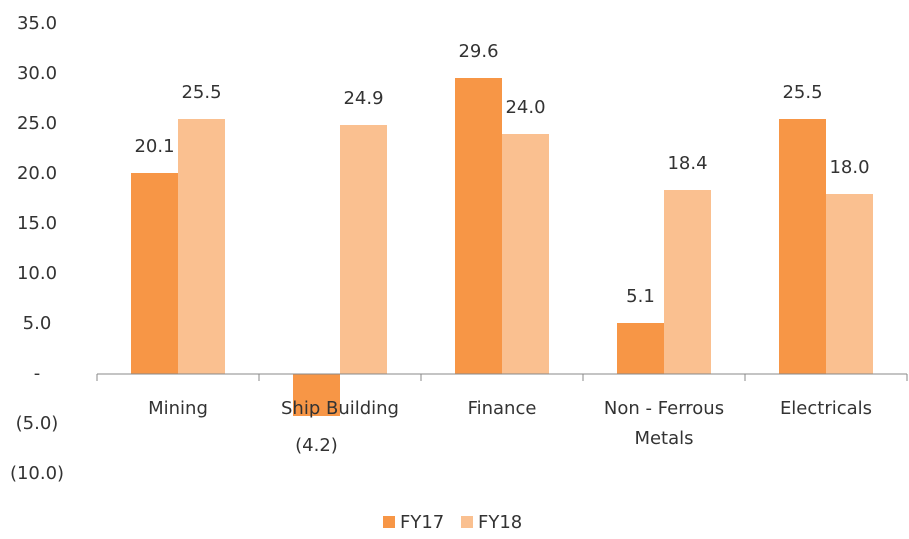 Image resolution: width=909 pixels, height=539 pixels. What do you see at coordinates (478, 51) in the screenshot?
I see `data-label: 29.6` at bounding box center [478, 51].